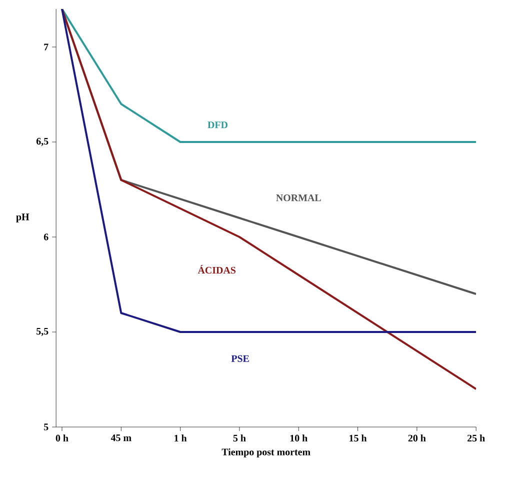  Describe the element at coordinates (62, 438) in the screenshot. I see `x-tick-label: 0 h` at that location.